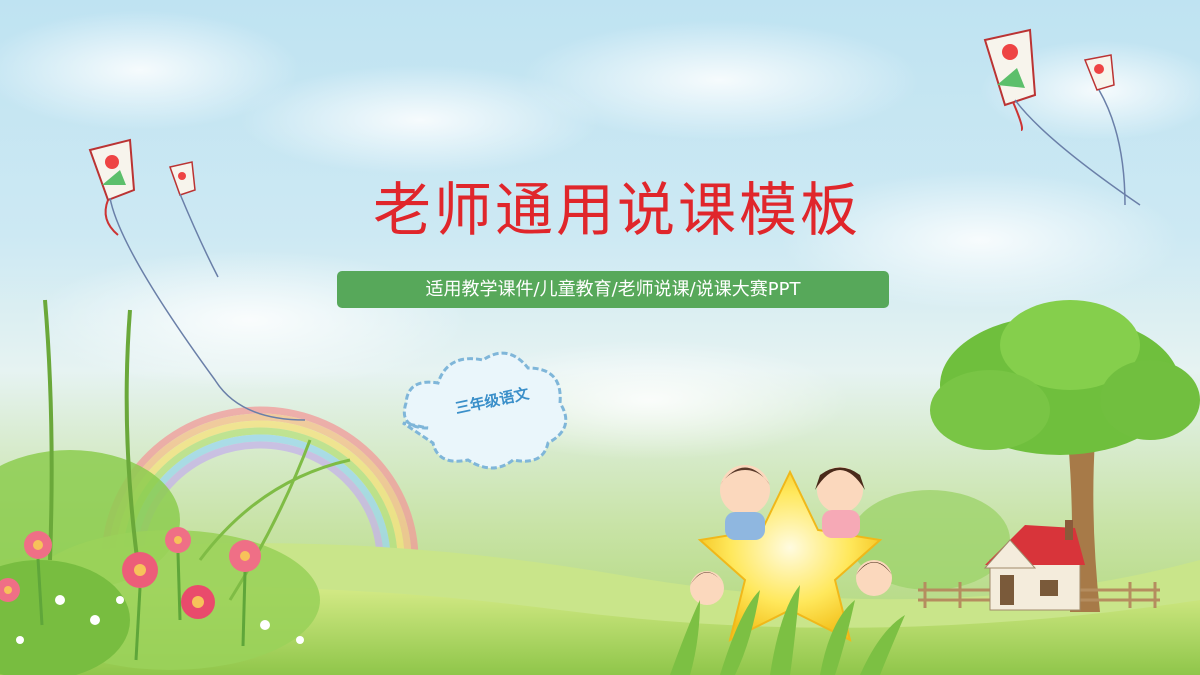 Image resolution: width=1200 pixels, height=675 pixels. Describe the element at coordinates (791, 535) in the screenshot. I see `children` at that location.